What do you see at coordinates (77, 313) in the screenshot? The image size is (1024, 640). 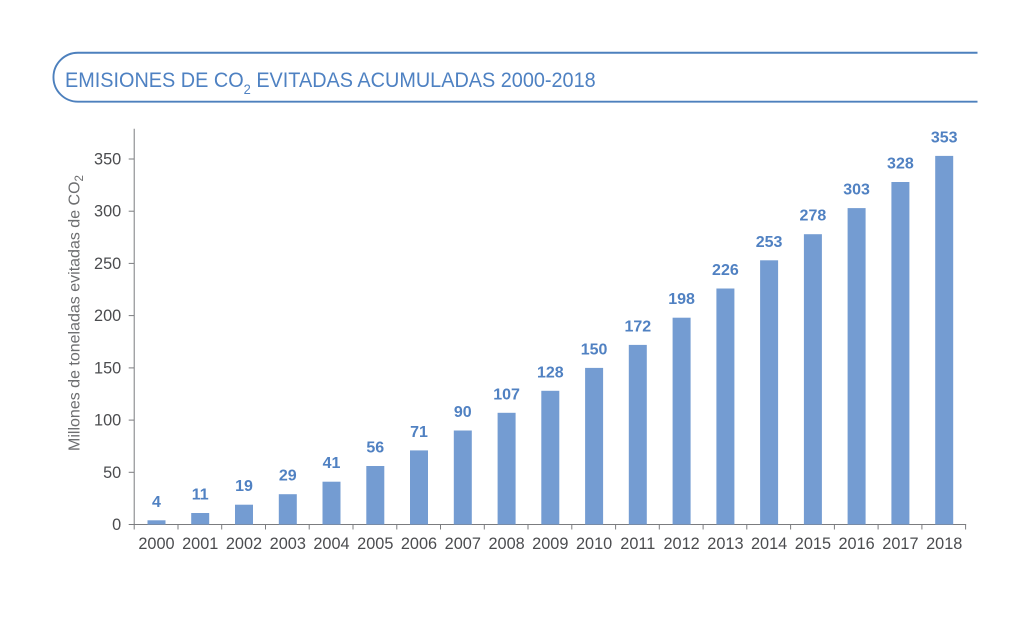 I see `svg-text:Millones de toneladas evitadas: Millones de toneladas evitadas de CO2` at bounding box center [77, 313].